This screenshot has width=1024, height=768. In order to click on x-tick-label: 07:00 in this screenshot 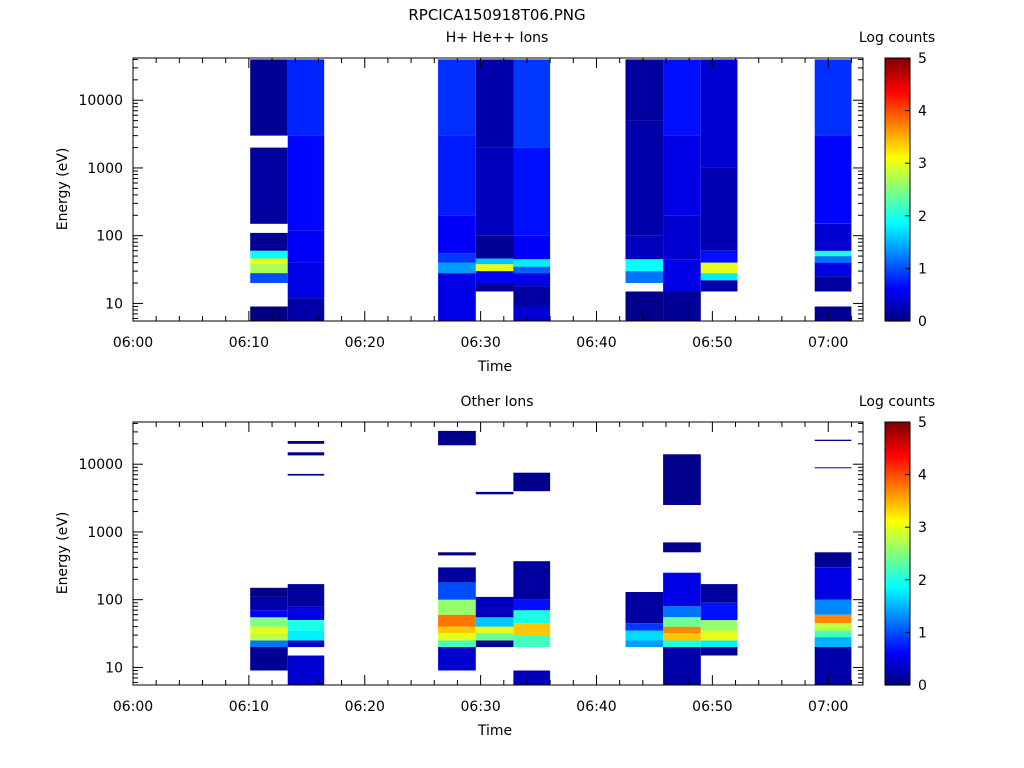, I will do `click(828, 343)`.